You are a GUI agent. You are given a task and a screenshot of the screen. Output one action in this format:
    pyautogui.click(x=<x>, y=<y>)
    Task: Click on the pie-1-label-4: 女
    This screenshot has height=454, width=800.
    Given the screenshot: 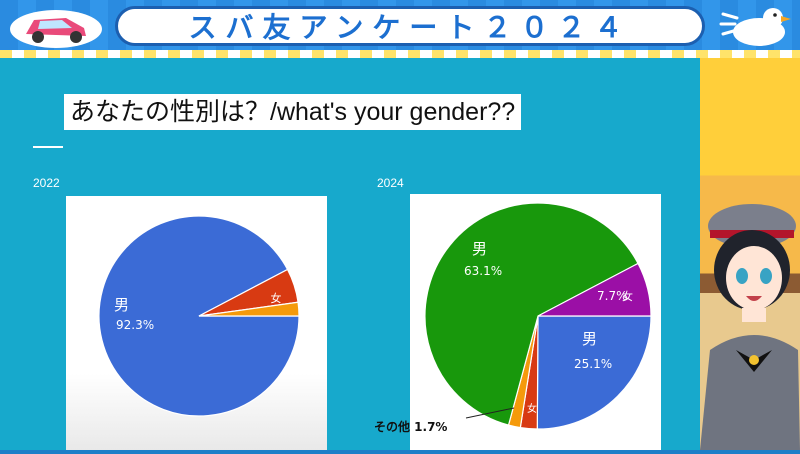 What is the action you would take?
    pyautogui.click(x=627, y=296)
    